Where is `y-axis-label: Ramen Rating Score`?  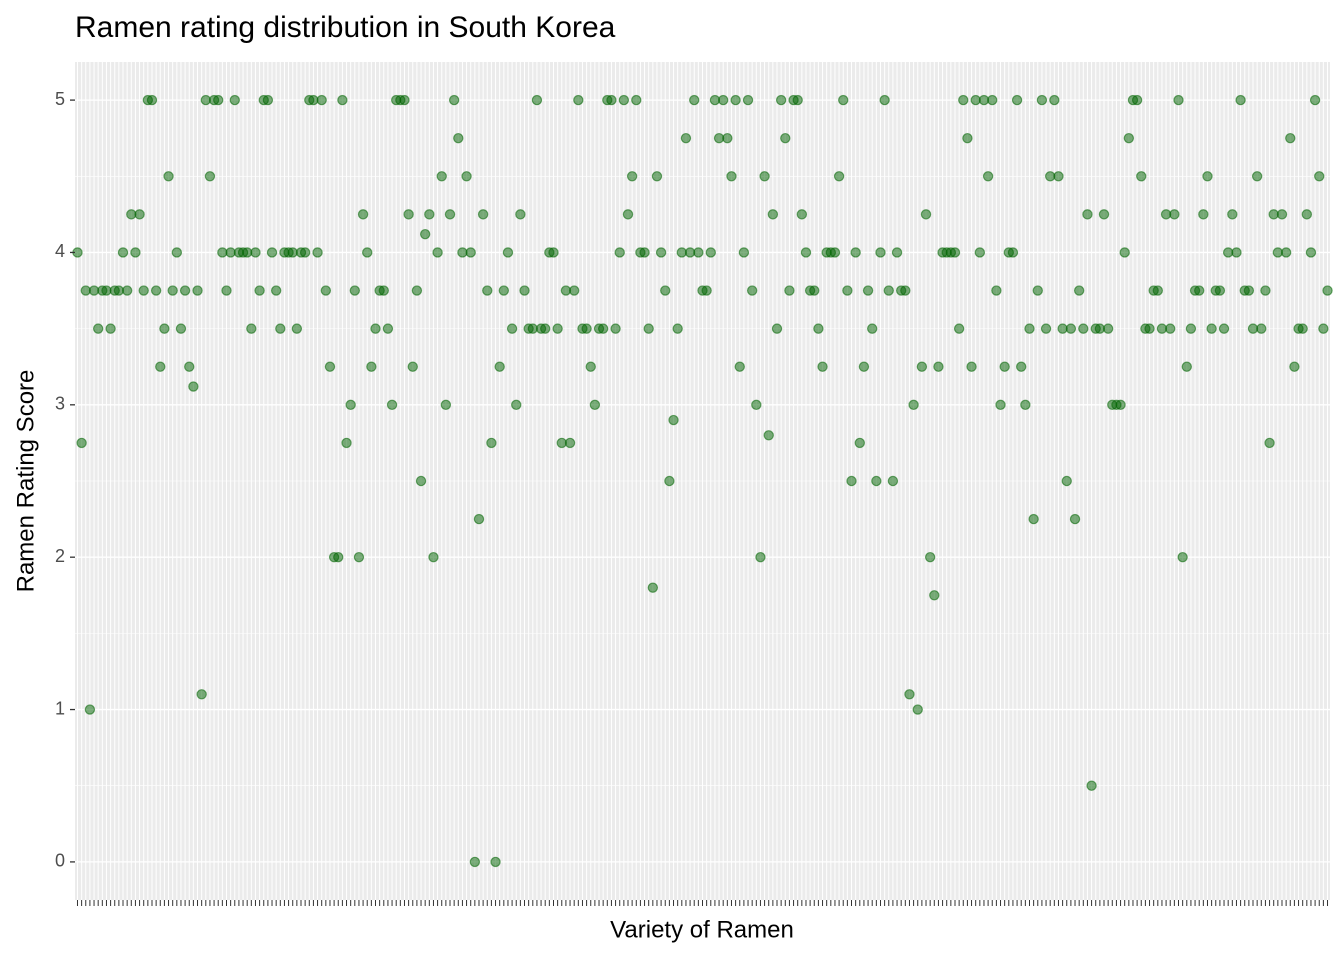 y-axis-label: Ramen Rating Score is located at coordinates (25, 481).